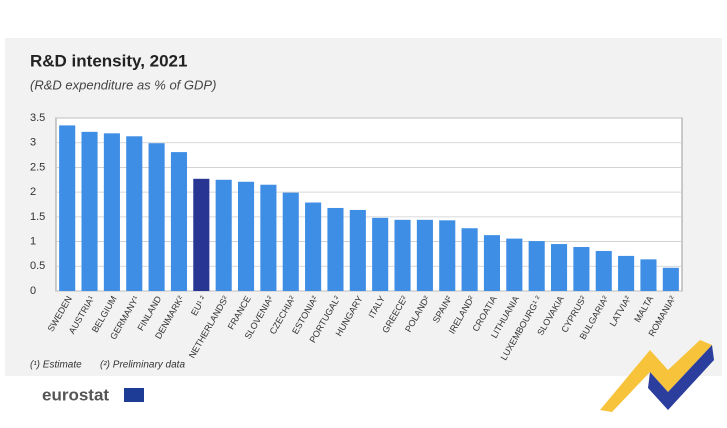 This screenshot has width=727, height=428. I want to click on y-tick-label: 2, so click(33, 192).